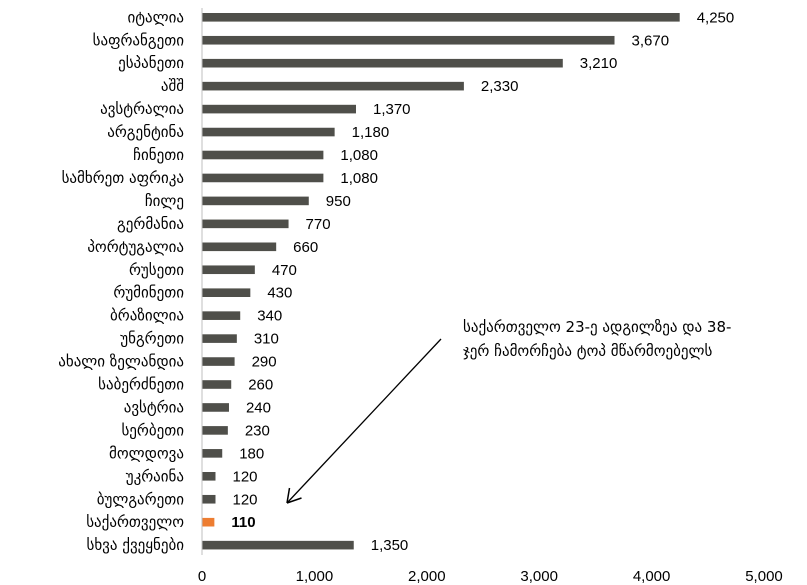 The width and height of the screenshot is (807, 585). What do you see at coordinates (264, 362) in the screenshot?
I see `value-label-16: 290` at bounding box center [264, 362].